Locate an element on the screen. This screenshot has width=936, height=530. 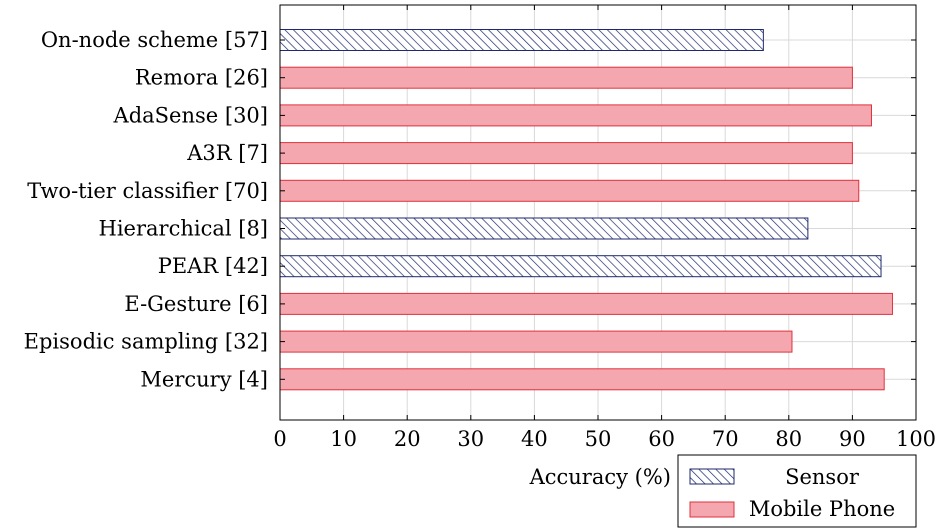
x-tick-label: 10 is located at coordinates (343, 439).